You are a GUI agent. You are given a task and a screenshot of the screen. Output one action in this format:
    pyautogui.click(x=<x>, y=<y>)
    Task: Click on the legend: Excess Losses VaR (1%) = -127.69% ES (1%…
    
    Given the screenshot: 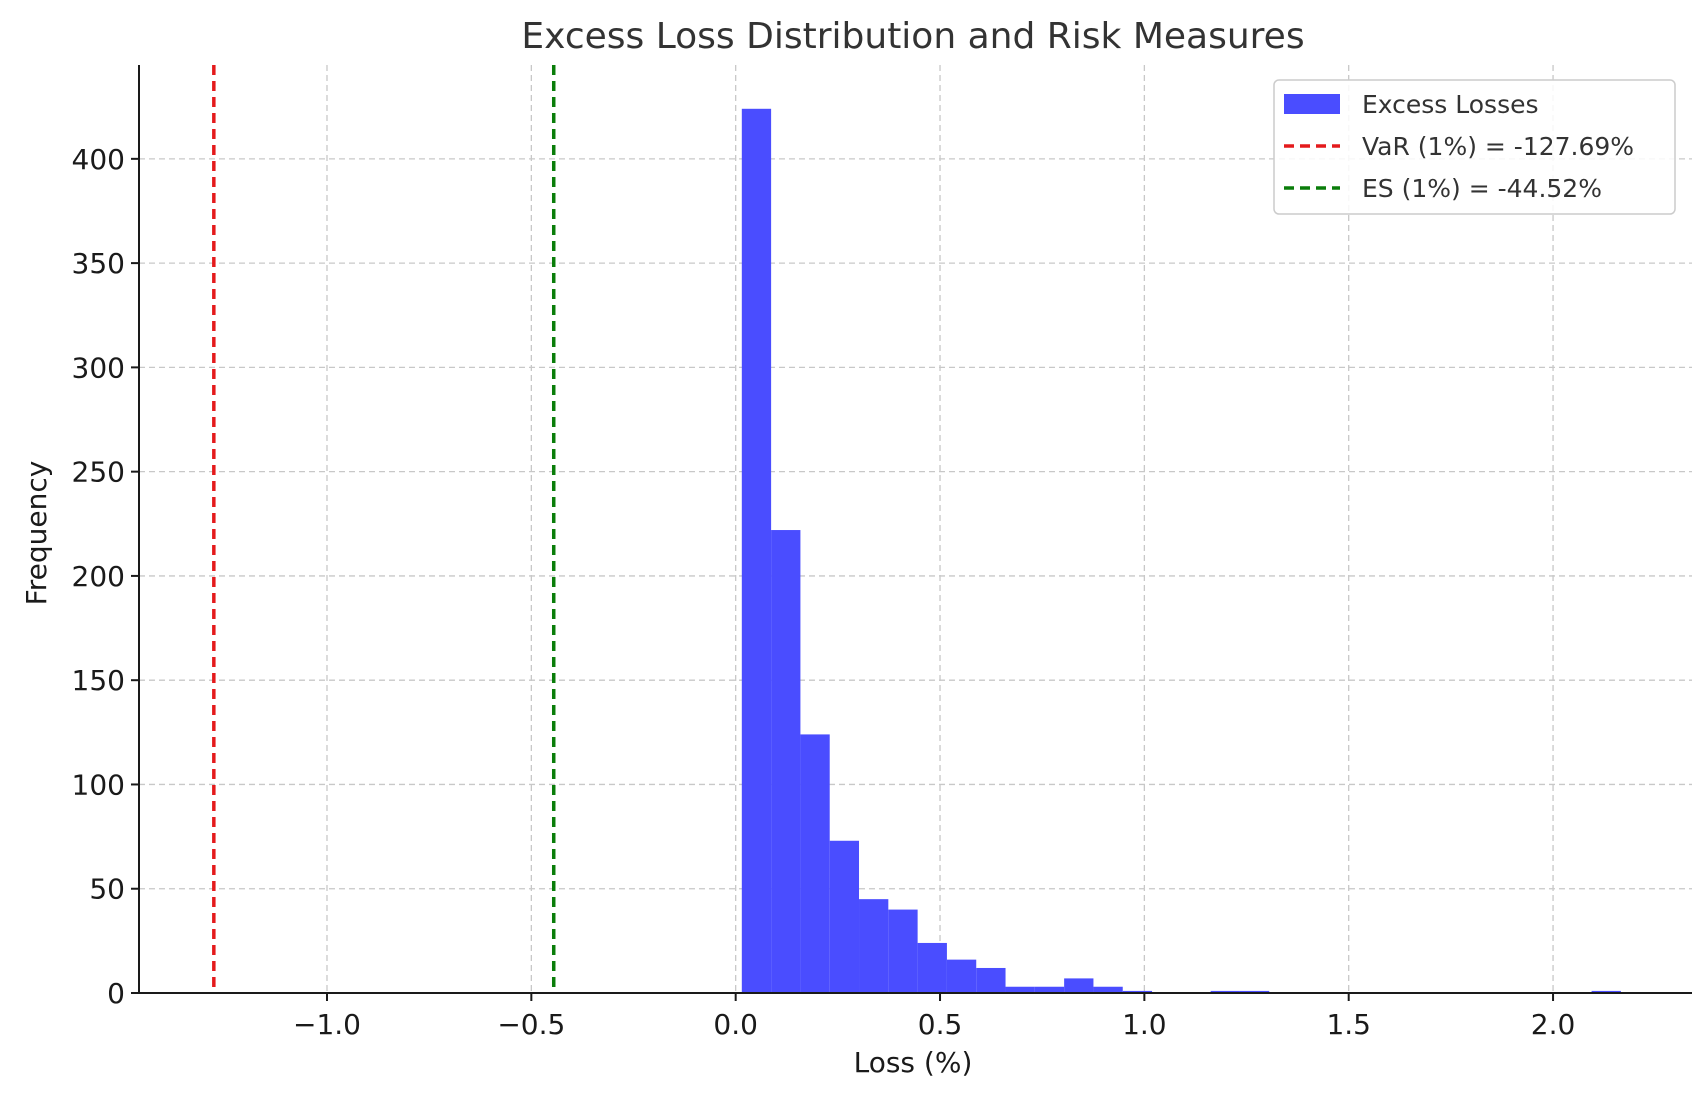 What is the action you would take?
    pyautogui.click(x=1474, y=147)
    